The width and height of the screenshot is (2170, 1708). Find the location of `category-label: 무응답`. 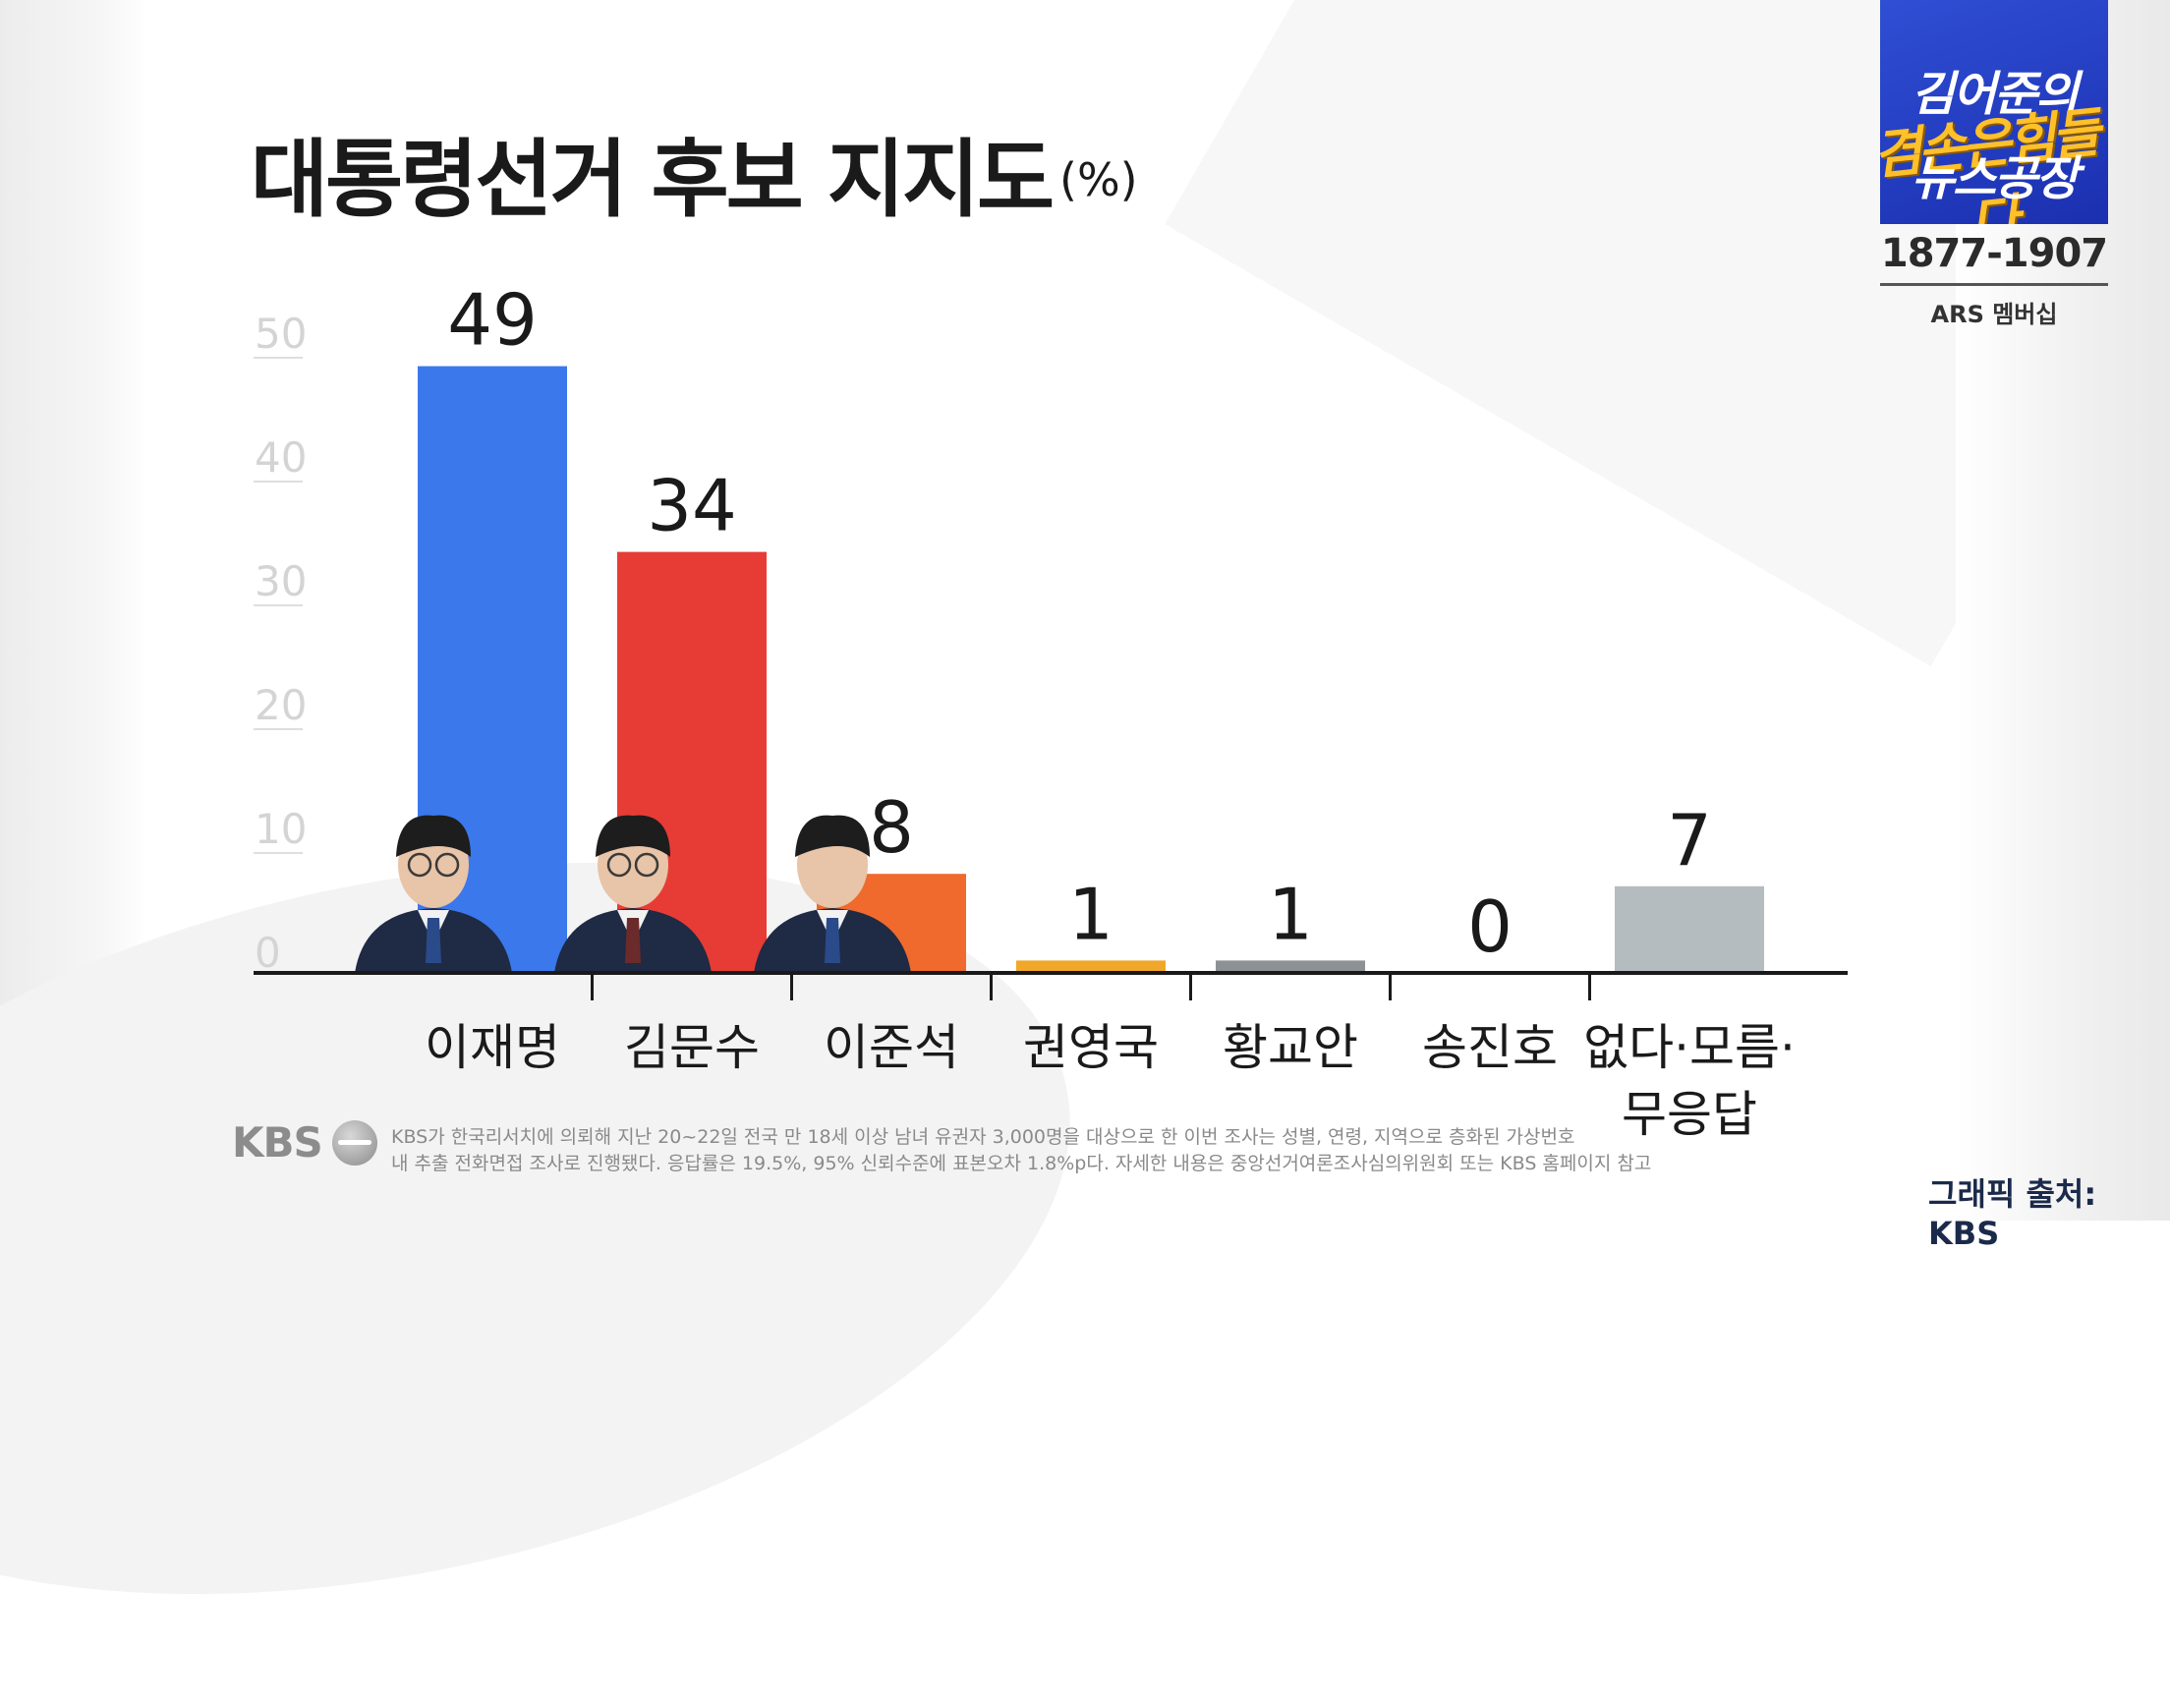

category-label: 무응답 is located at coordinates (1689, 1114).